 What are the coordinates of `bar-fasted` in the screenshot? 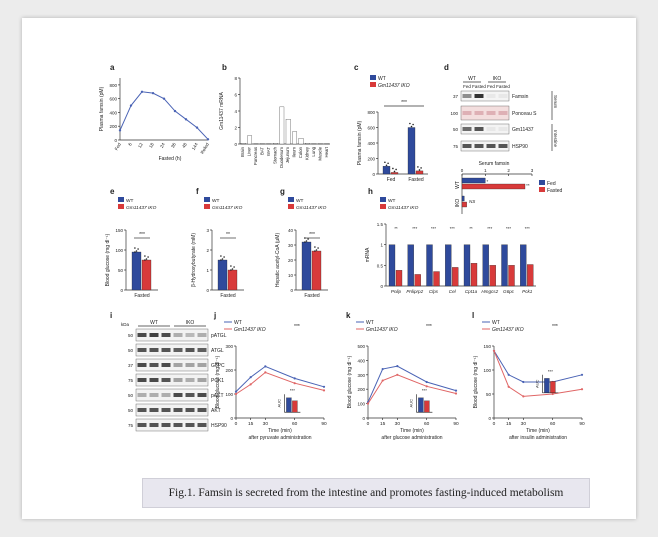 It's located at (493, 186).